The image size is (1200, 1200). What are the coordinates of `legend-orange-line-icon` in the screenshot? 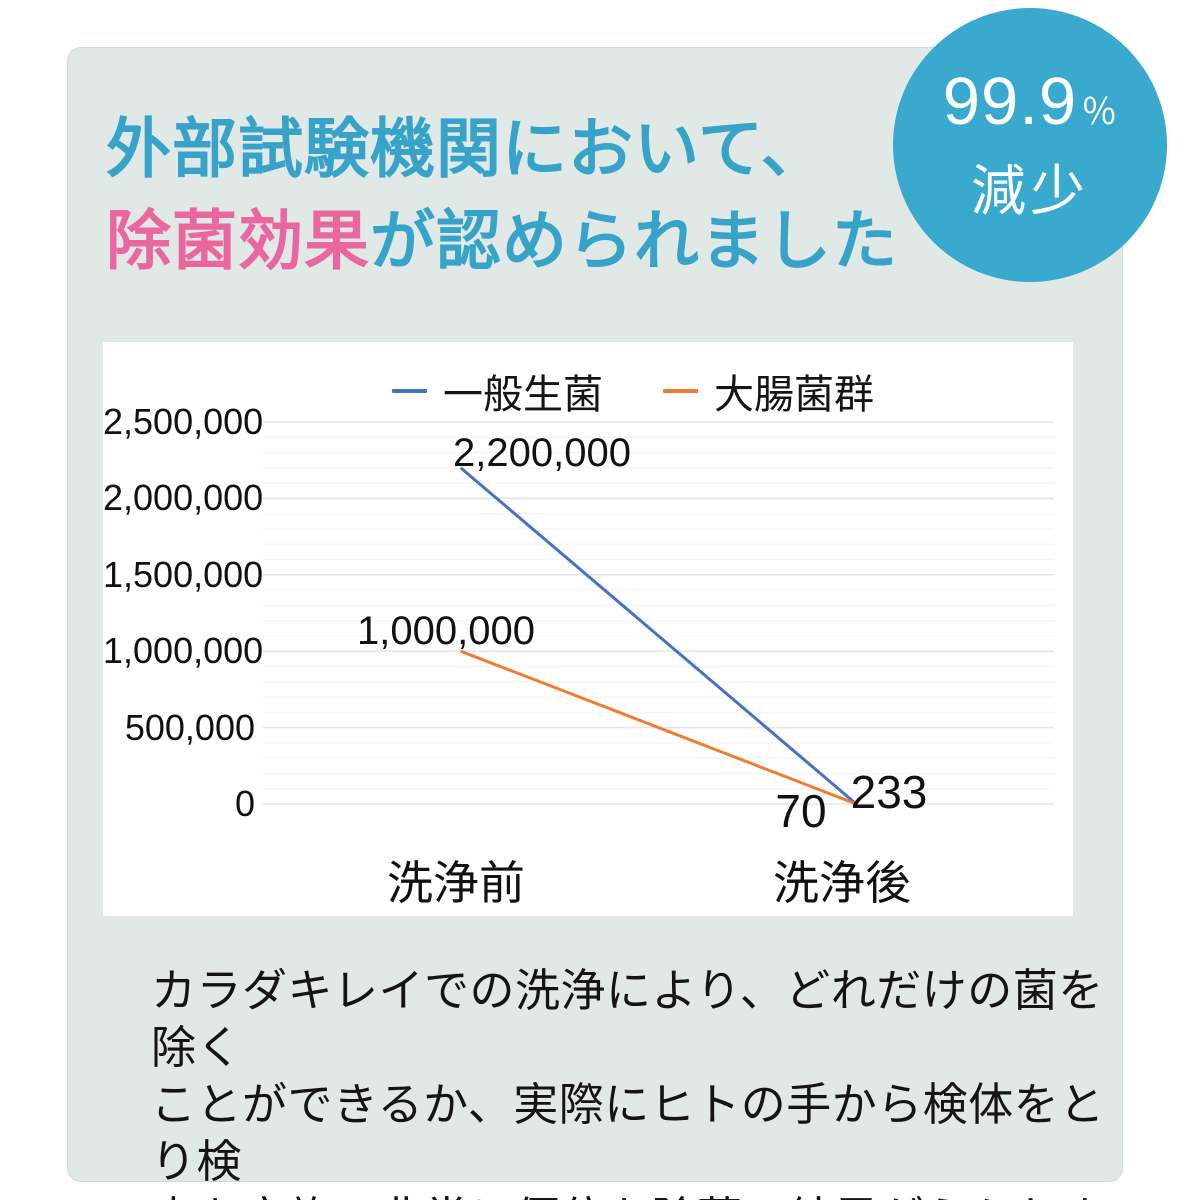 It's located at (680, 391).